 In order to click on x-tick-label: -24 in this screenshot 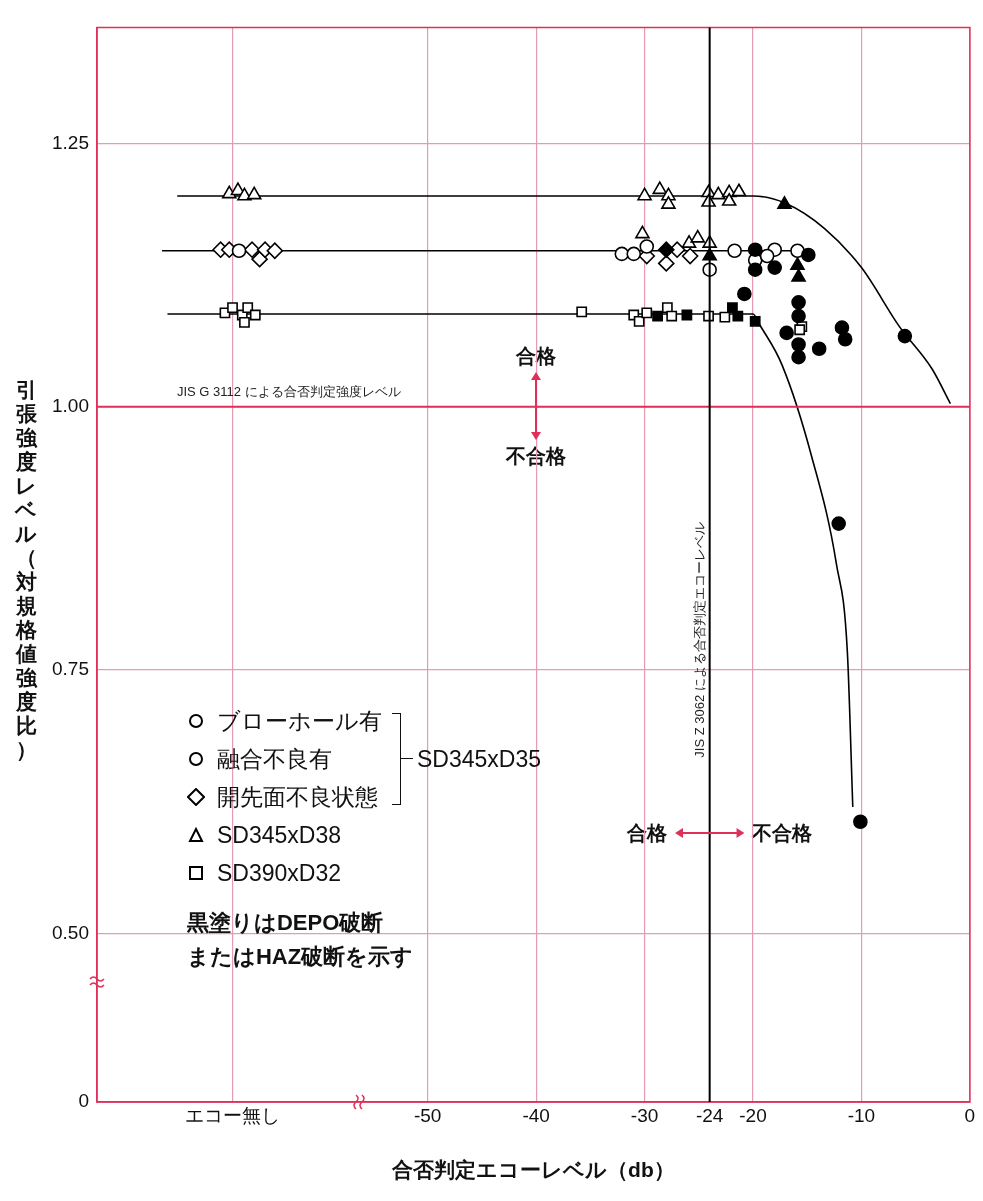, I will do `click(709, 1115)`.